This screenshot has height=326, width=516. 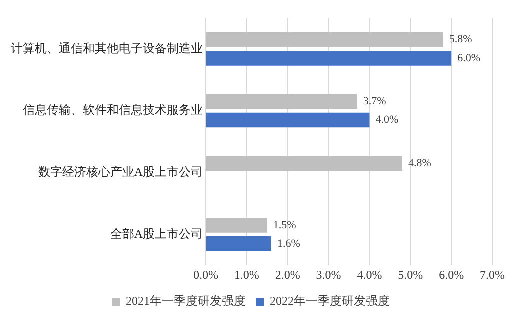 I want to click on y-tick-label: 全部A股上市公司, so click(x=156, y=233).